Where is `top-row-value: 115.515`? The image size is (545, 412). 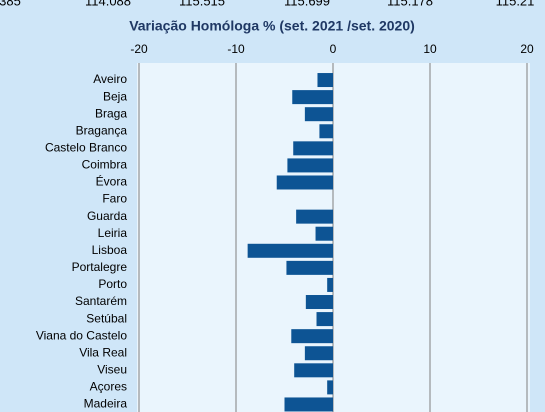
top-row-value: 115.515 is located at coordinates (202, 4).